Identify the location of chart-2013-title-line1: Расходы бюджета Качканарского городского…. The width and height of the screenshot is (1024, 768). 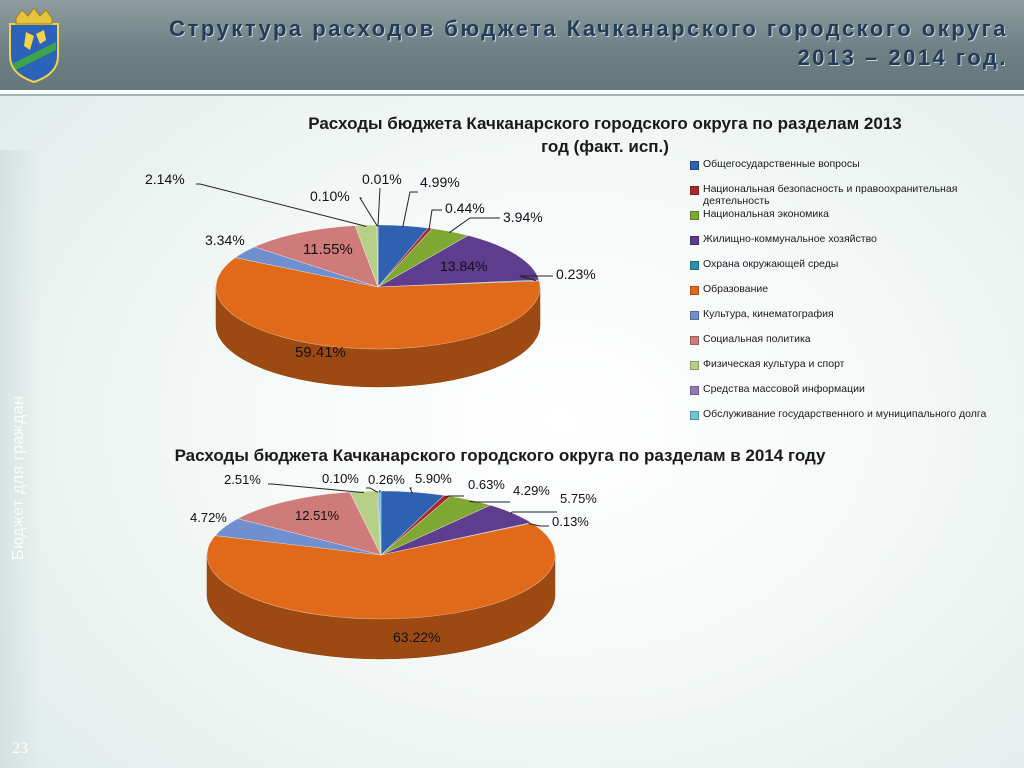
(605, 123).